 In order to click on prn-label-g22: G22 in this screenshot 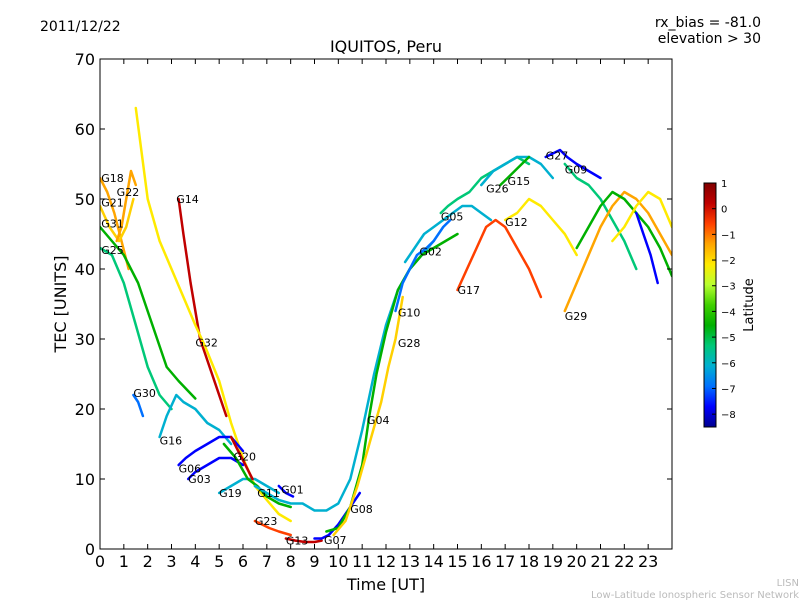, I will do `click(128, 192)`.